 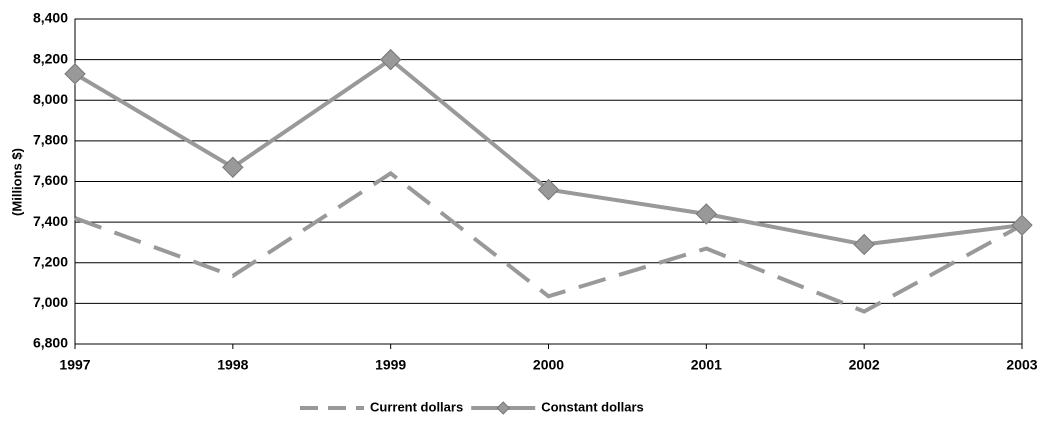 What do you see at coordinates (50, 221) in the screenshot?
I see `y-tick-label: 7,400` at bounding box center [50, 221].